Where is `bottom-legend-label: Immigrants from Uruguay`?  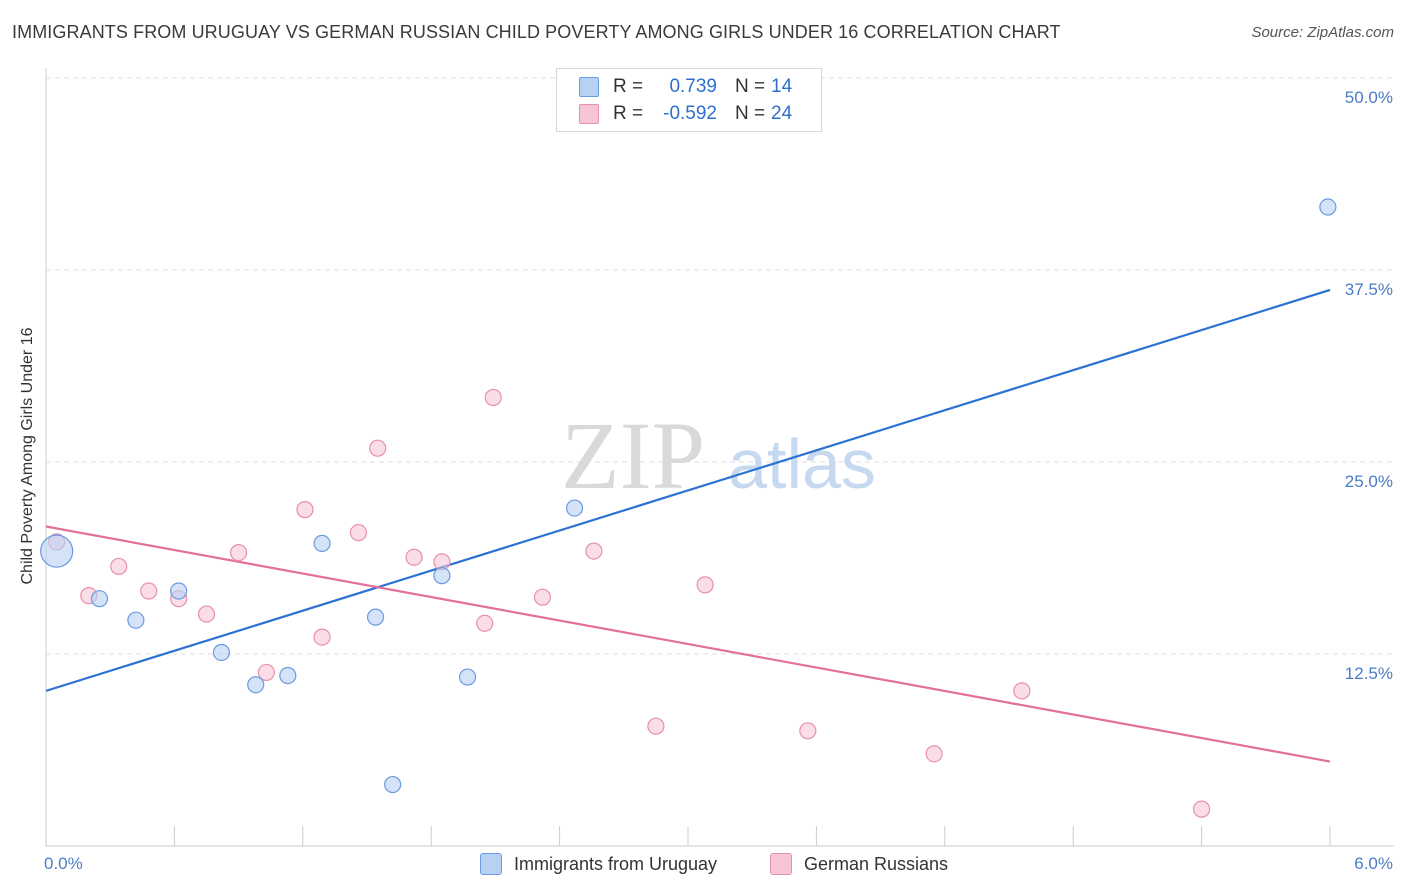 bottom-legend-label: Immigrants from Uruguay is located at coordinates (616, 863).